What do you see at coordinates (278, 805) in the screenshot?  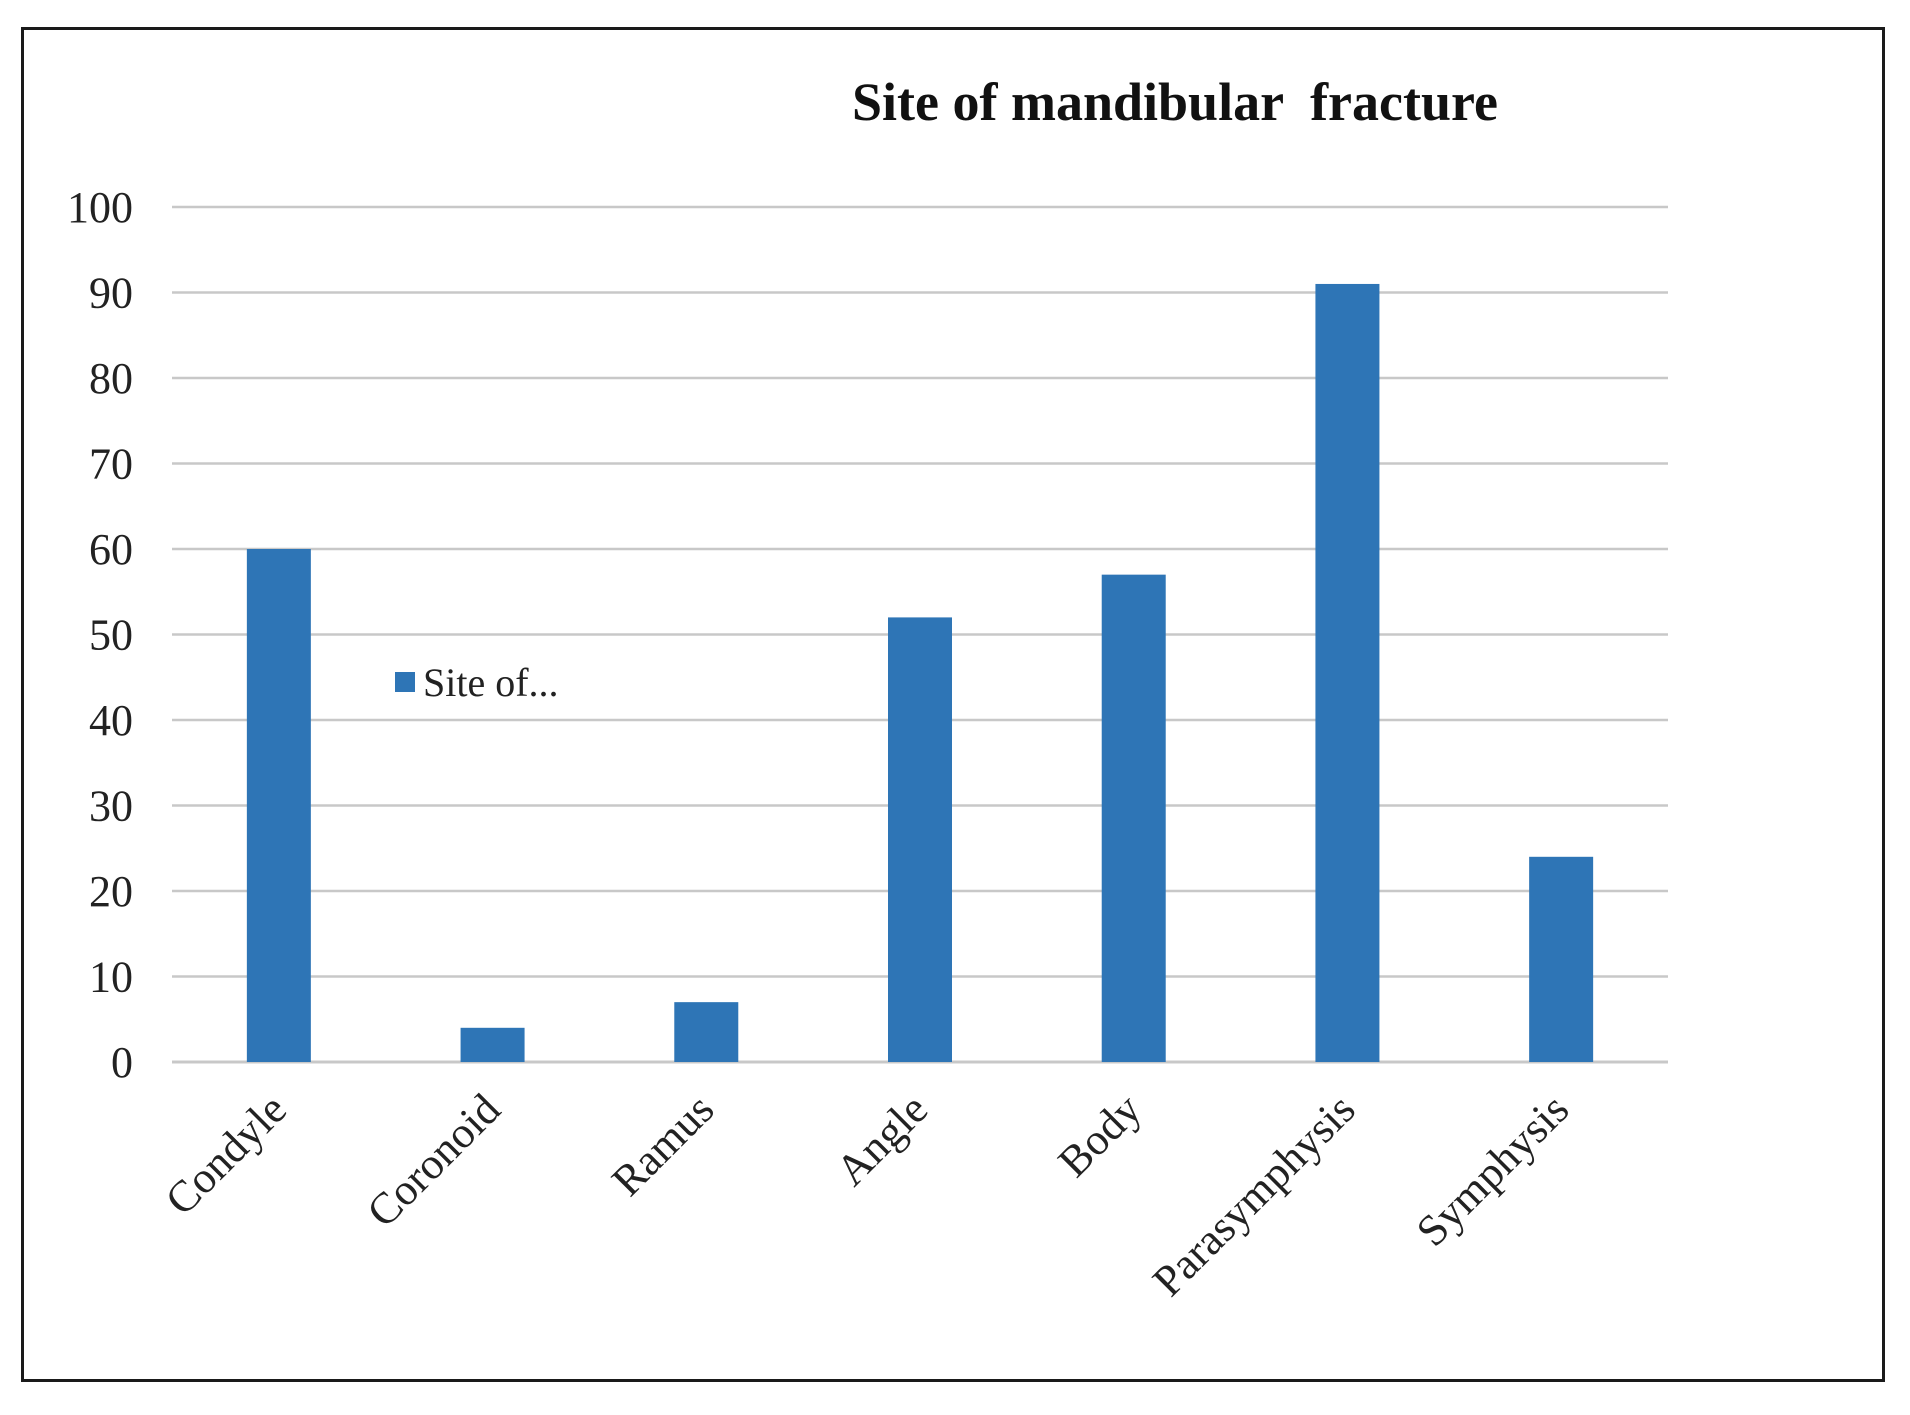 I see `bar-condyle` at bounding box center [278, 805].